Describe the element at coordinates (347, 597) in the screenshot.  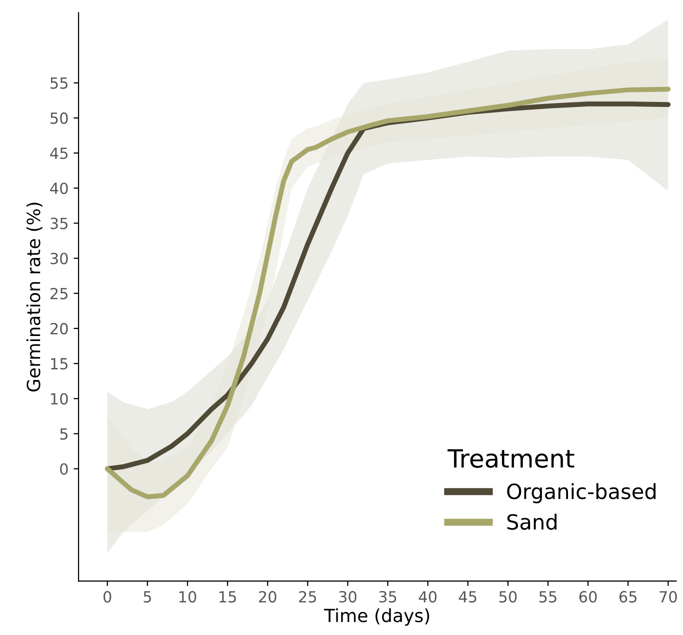
I see `x-tick-label: 30` at that location.